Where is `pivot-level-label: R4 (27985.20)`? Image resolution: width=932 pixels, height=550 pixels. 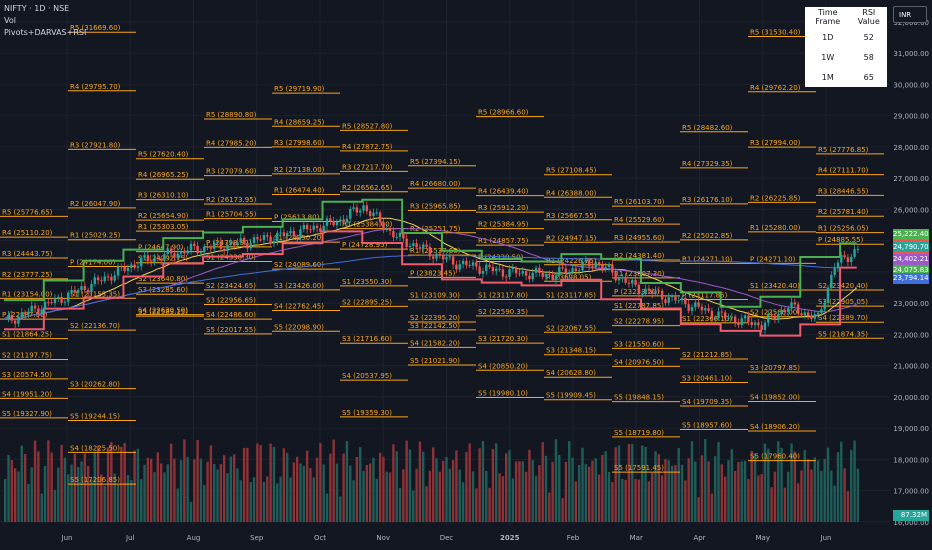 pivot-level-label: R4 (27985.20) is located at coordinates (231, 143).